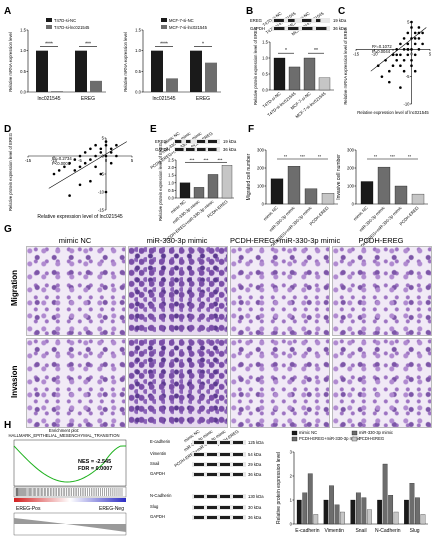 Image resolution: width=434 pixels, height=550 pixels. I want to click on panel-b-ytick-label: 1.5, so click(265, 42).